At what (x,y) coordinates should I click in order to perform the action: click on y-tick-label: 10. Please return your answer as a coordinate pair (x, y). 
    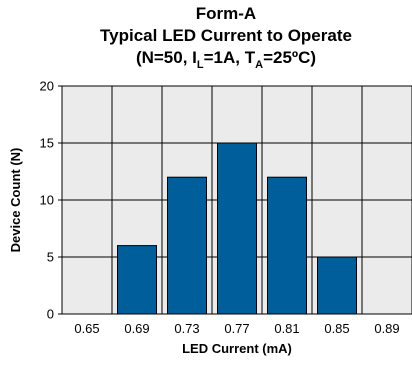
    Looking at the image, I should click on (47, 200).